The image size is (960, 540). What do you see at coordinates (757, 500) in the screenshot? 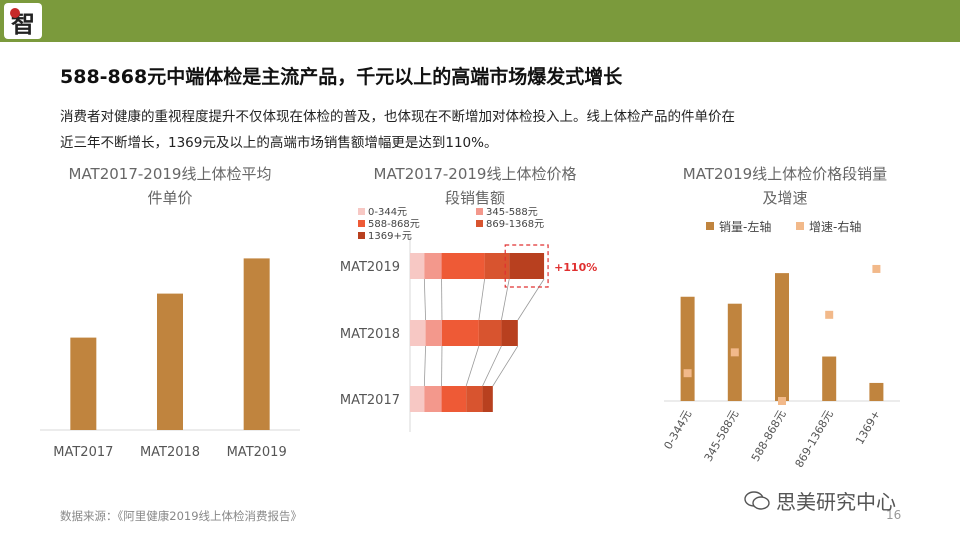
I see `wechat-icon` at bounding box center [757, 500].